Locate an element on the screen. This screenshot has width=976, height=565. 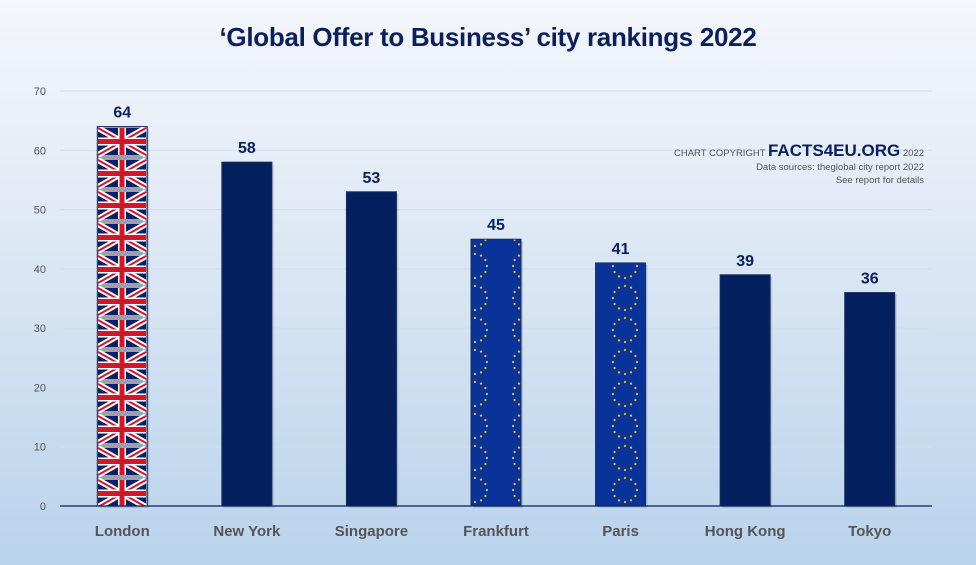
y-tick-label: 30 is located at coordinates (40, 329).